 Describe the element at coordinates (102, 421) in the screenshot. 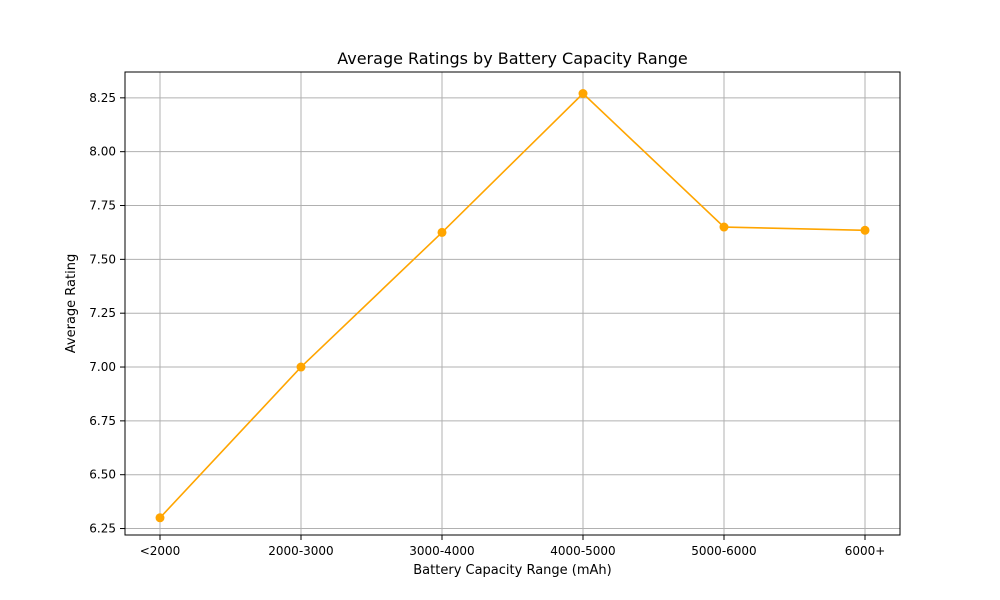

I see `y-tick-label: 6.75` at that location.